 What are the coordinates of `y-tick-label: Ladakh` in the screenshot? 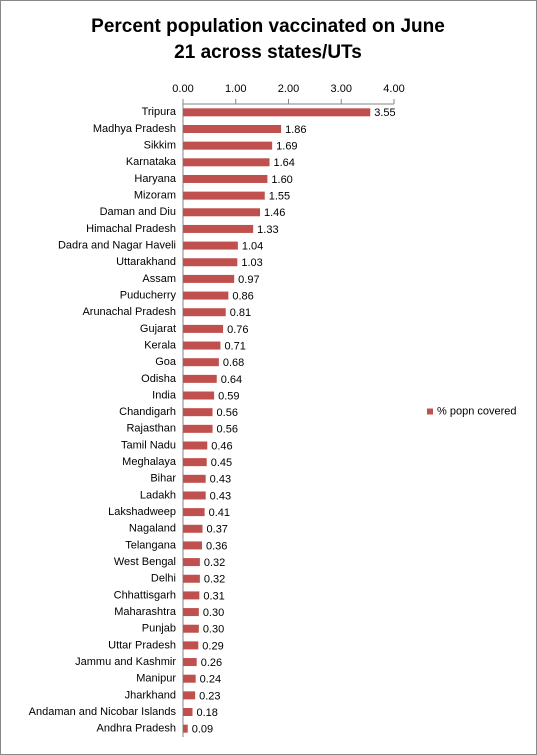 It's located at (158, 495).